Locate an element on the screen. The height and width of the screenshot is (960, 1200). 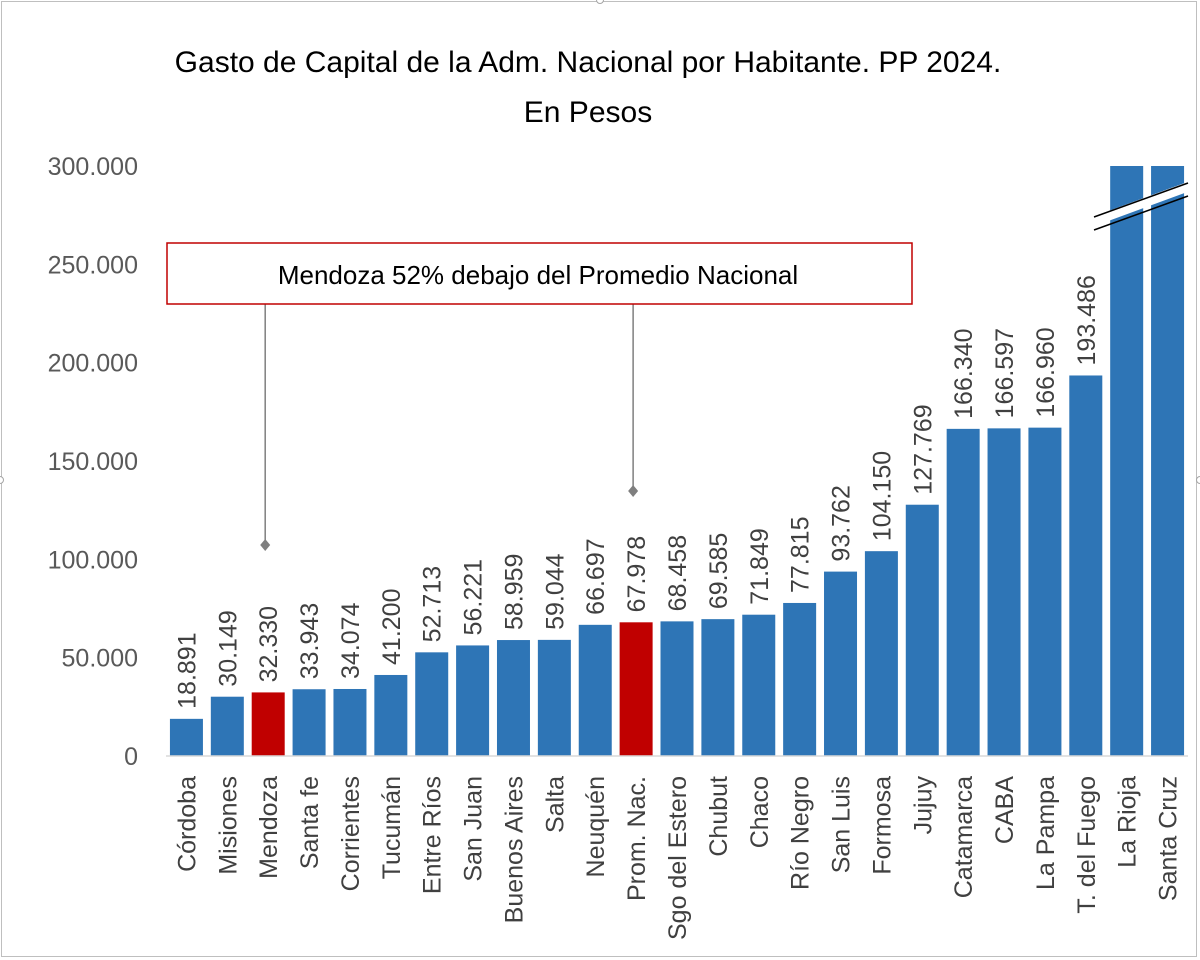
bar-entre-rios is located at coordinates (432, 704).